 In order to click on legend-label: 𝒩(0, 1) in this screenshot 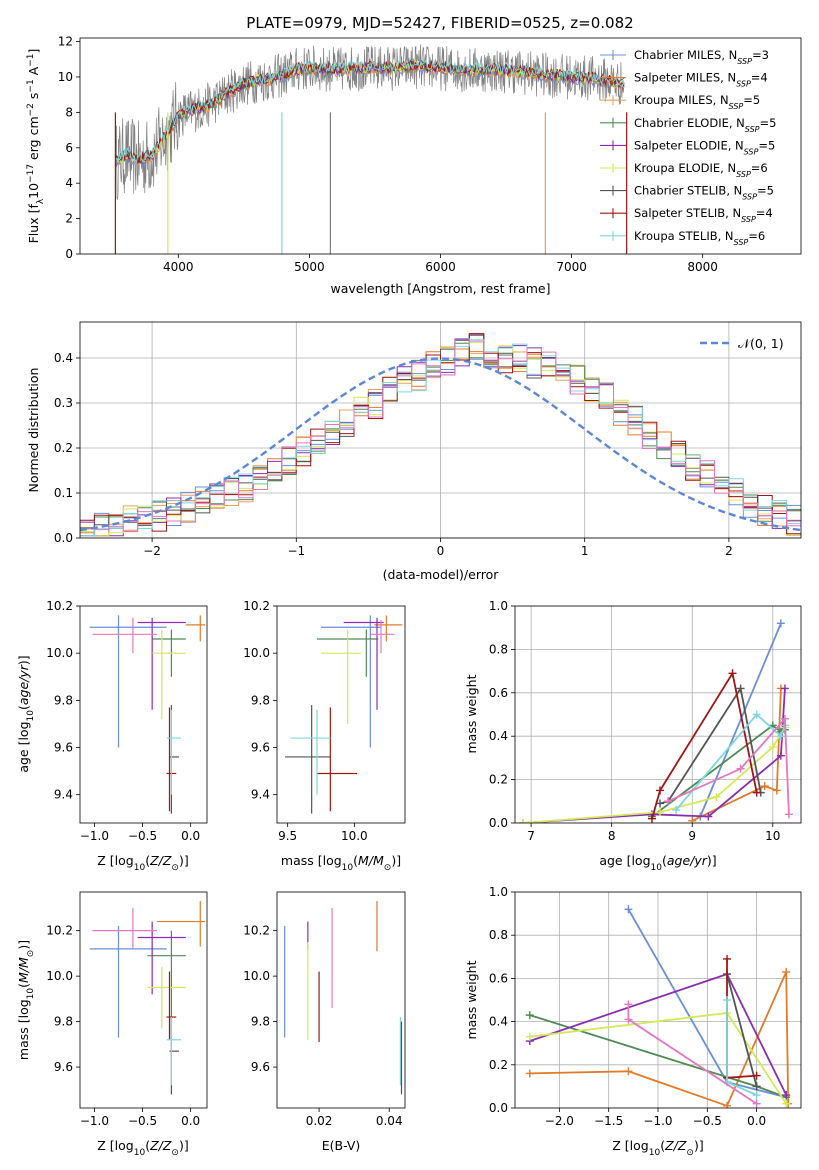, I will do `click(761, 343)`.